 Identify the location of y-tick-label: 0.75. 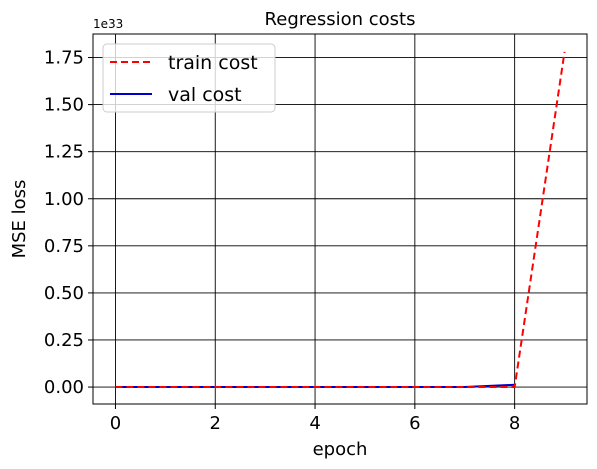
(64, 246).